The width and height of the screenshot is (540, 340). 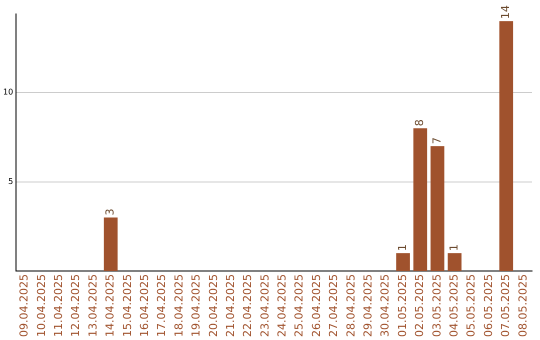 What do you see at coordinates (471, 306) in the screenshot?
I see `x-tick-label: 05.05.2025` at bounding box center [471, 306].